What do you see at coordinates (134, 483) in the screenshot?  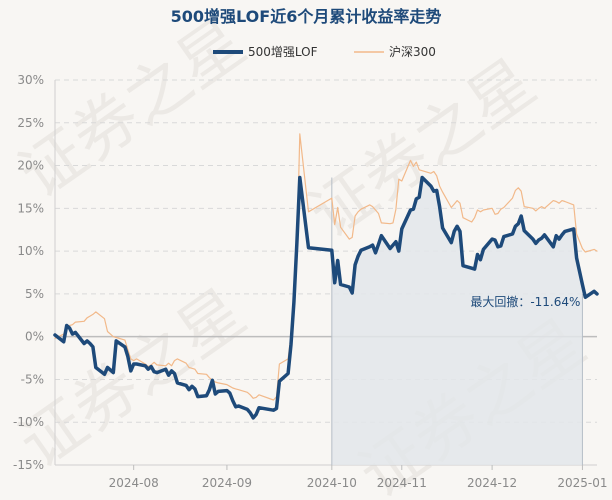 I see `x-tick-label-2024-08: 2024-08` at bounding box center [134, 483].